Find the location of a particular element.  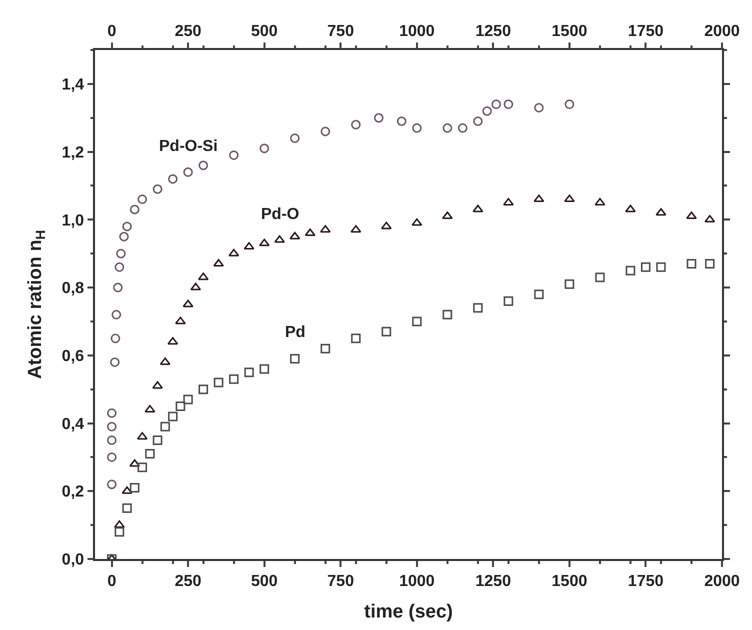

x-tick-label: 500 is located at coordinates (264, 31).